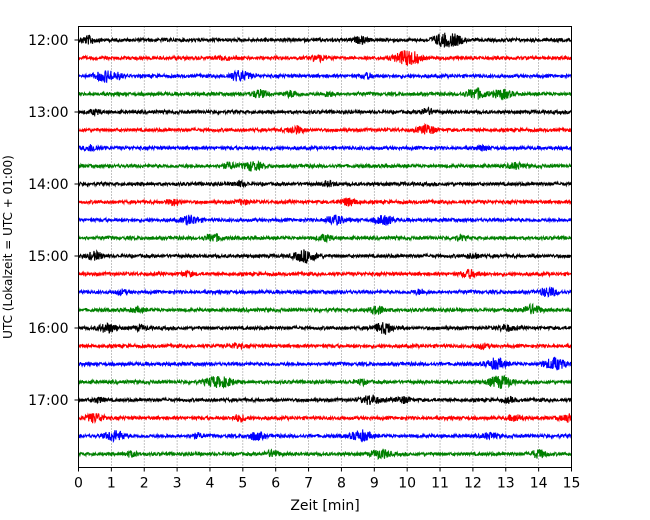 The image size is (650, 520). What do you see at coordinates (177, 484) in the screenshot?
I see `x-tick-label: 3` at bounding box center [177, 484].